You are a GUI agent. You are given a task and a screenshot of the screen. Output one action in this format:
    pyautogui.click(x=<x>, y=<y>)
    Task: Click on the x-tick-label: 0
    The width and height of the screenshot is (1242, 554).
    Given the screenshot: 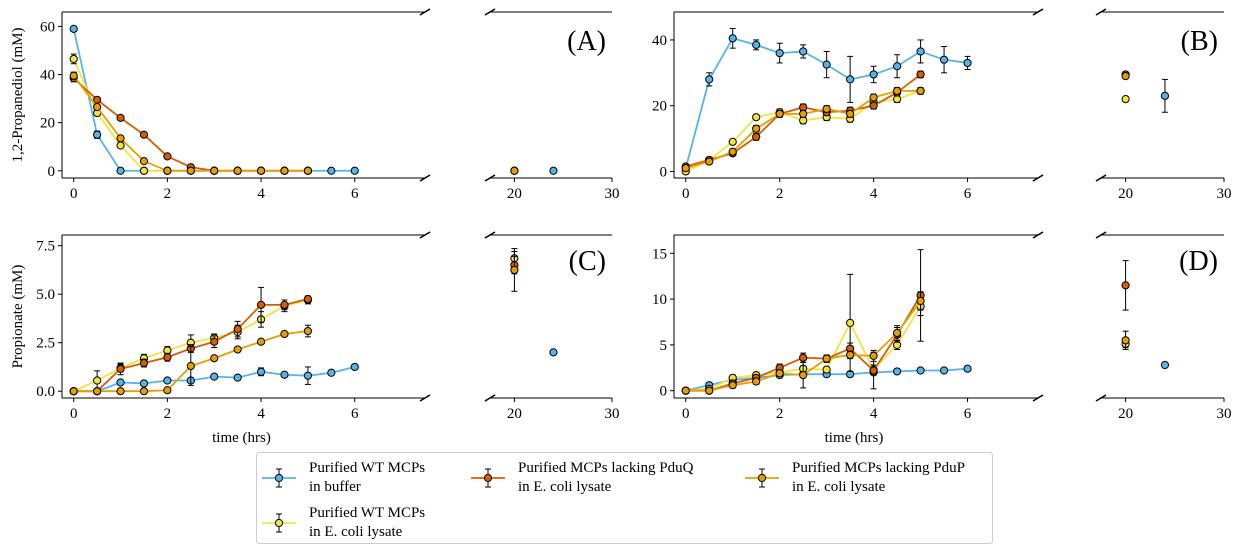 What is the action you would take?
    pyautogui.click(x=686, y=194)
    